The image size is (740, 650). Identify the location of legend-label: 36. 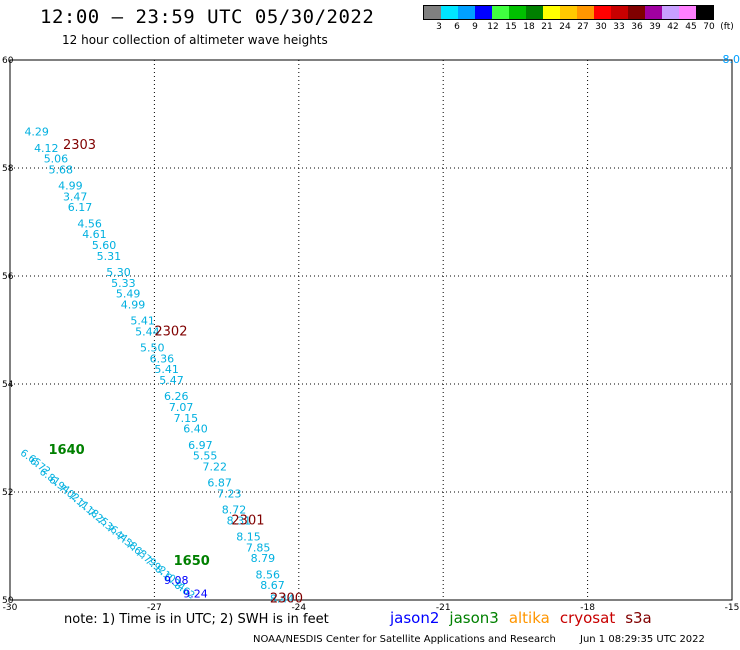
(637, 27).